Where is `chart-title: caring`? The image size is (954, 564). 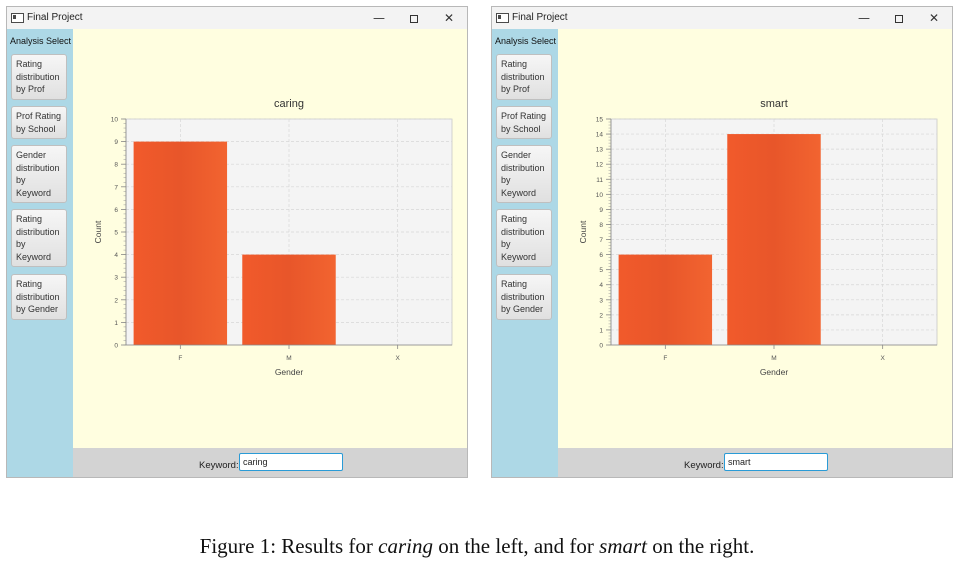
chart-title: caring is located at coordinates (289, 104).